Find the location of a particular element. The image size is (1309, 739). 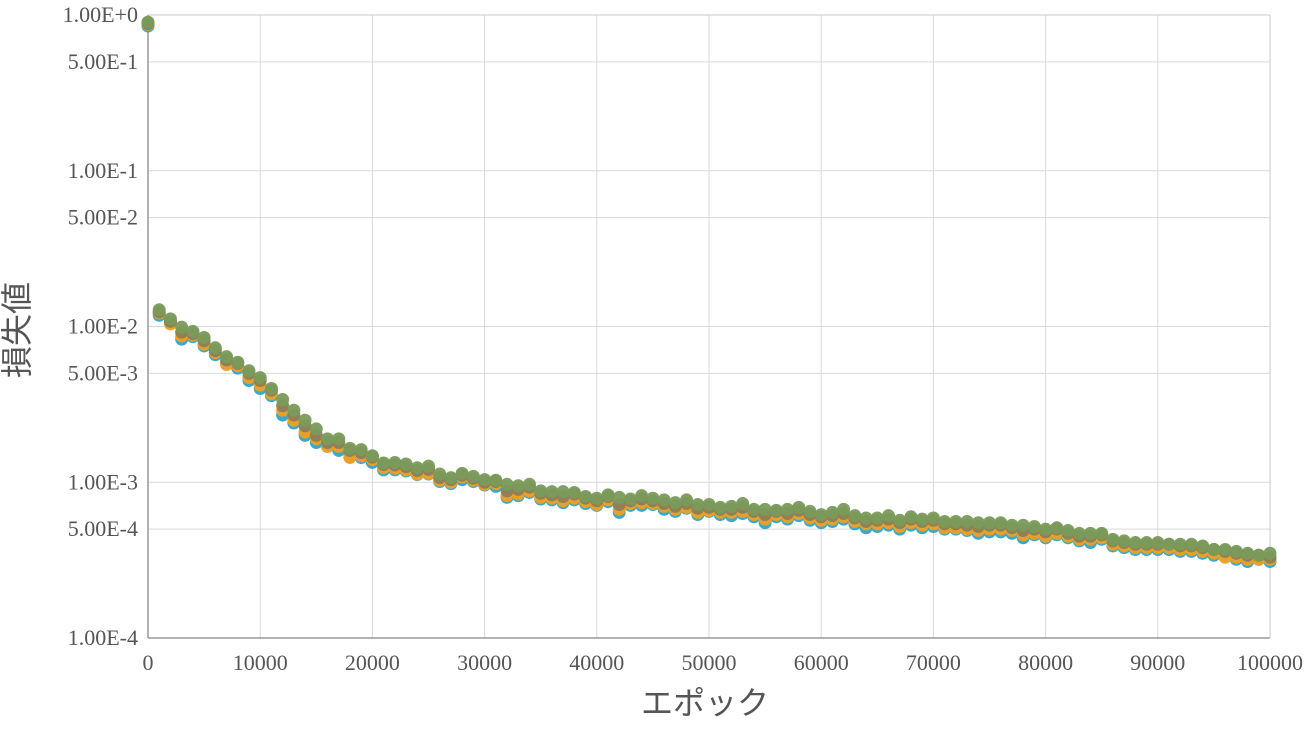

x-tick-label: 10000 is located at coordinates (260, 662).